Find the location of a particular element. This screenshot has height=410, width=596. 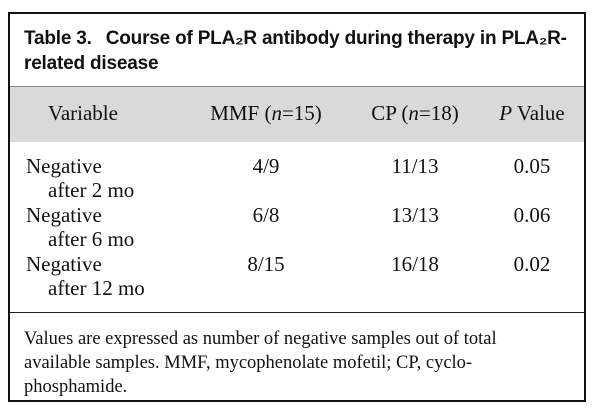

row-cp-value: 11/13 is located at coordinates (415, 166).